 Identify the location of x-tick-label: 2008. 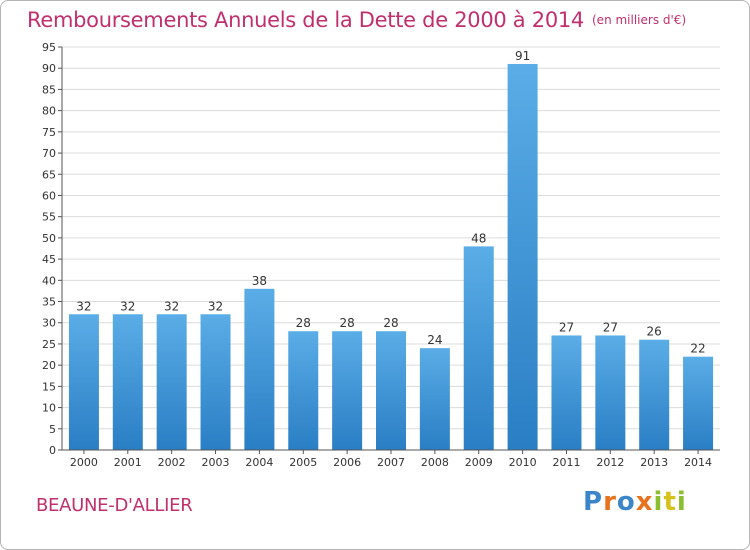
(435, 462).